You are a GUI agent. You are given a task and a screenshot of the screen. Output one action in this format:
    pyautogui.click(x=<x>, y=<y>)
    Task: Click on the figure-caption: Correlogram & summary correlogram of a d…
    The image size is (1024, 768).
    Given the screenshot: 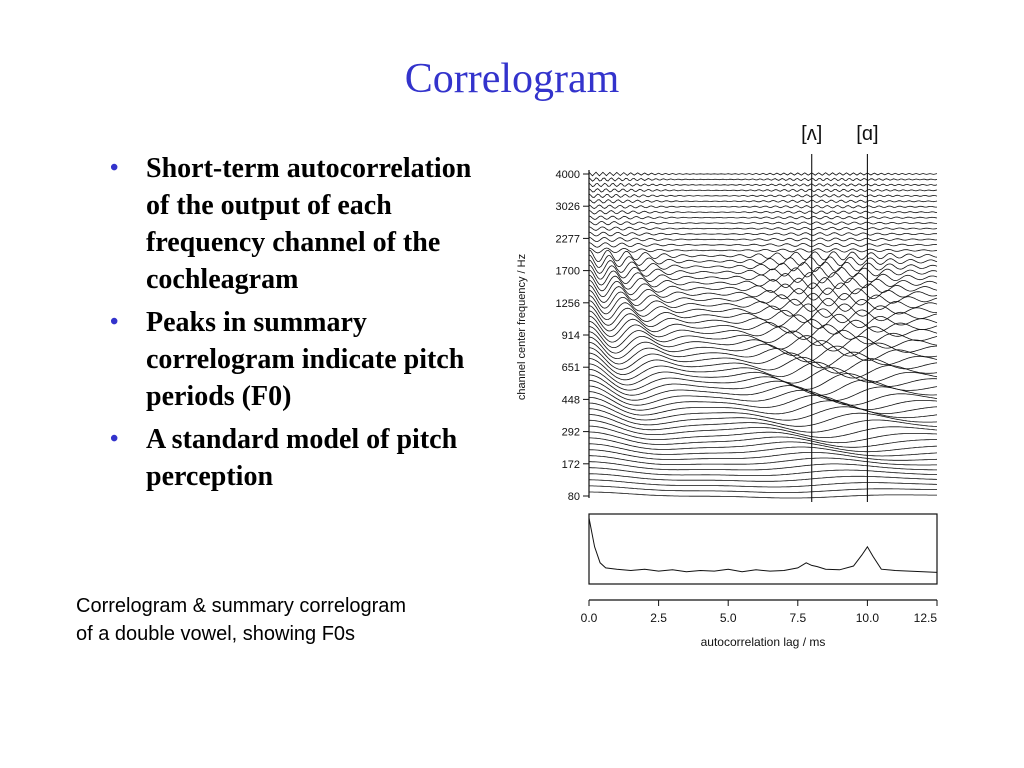 What is the action you would take?
    pyautogui.click(x=296, y=620)
    